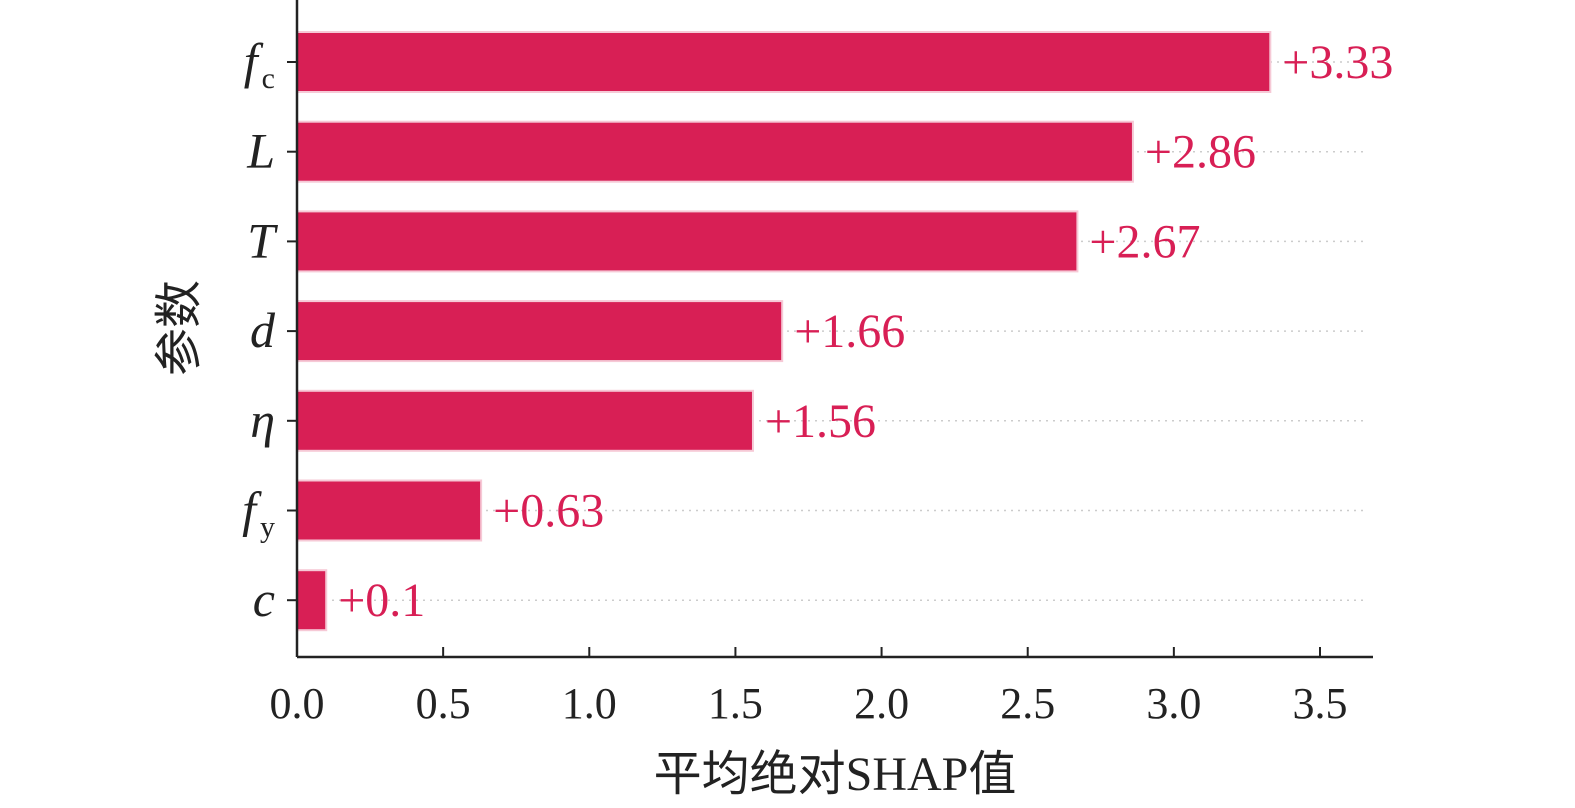 The height and width of the screenshot is (808, 1575). I want to click on category-label: η, so click(262, 420).